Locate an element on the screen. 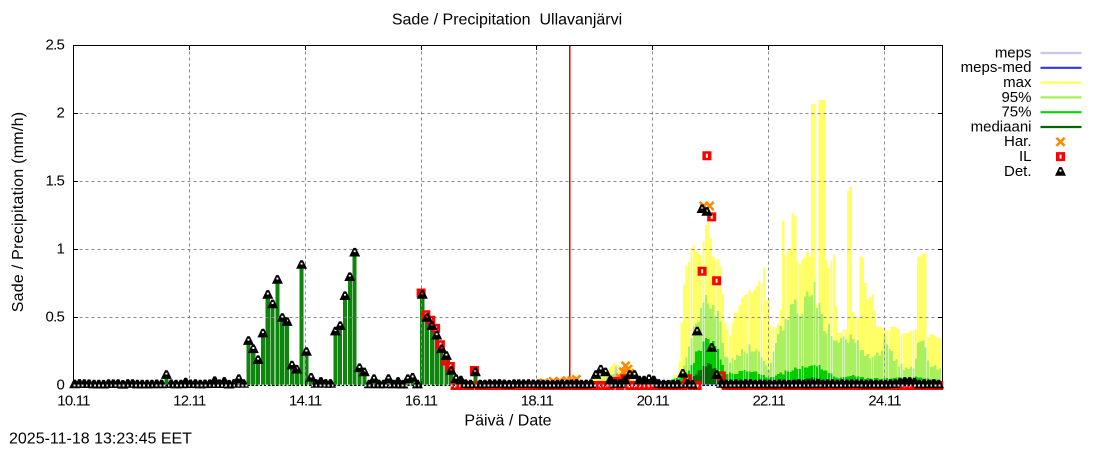  svg-text: 12.11 is located at coordinates (189, 401).